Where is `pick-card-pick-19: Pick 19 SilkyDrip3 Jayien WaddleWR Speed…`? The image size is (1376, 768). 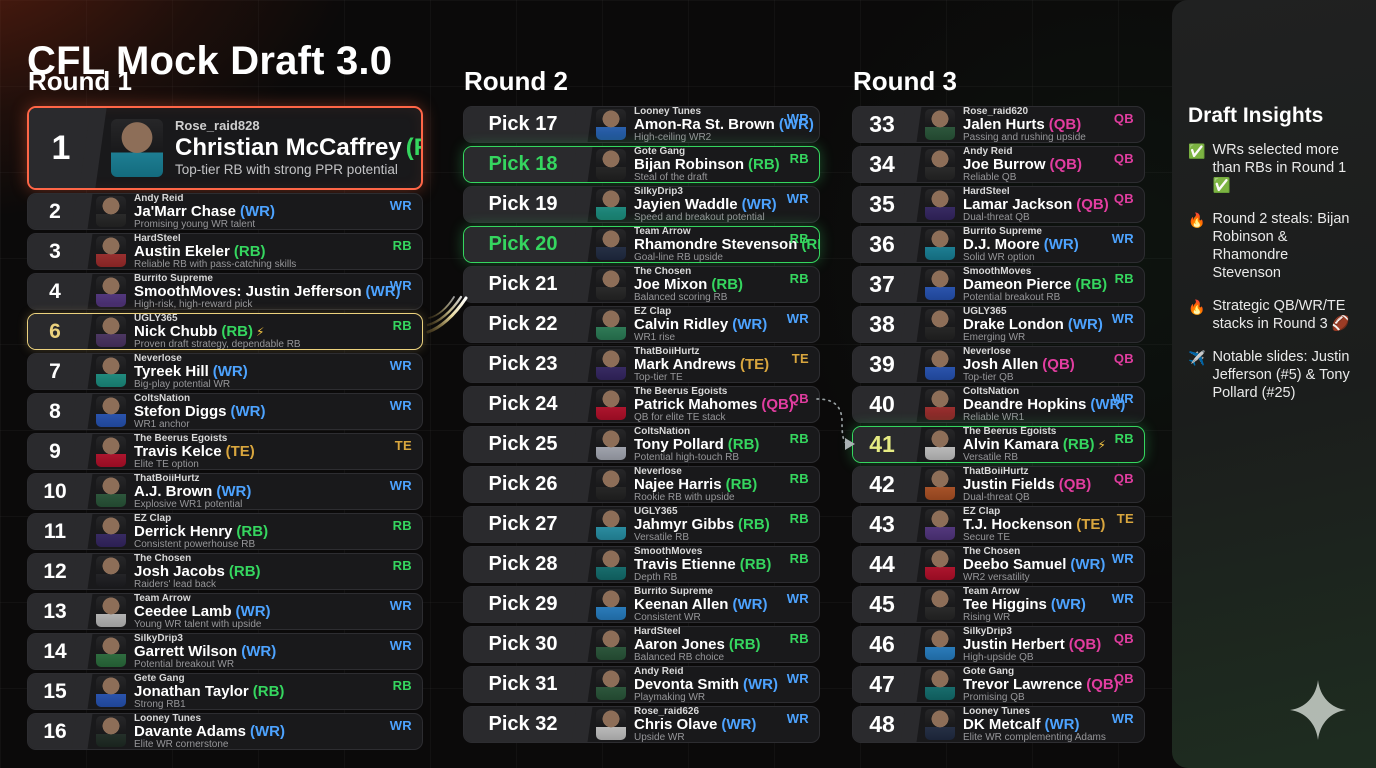 pick-card-pick-19: Pick 19 SilkyDrip3 Jayien WaddleWR Speed… is located at coordinates (641, 204).